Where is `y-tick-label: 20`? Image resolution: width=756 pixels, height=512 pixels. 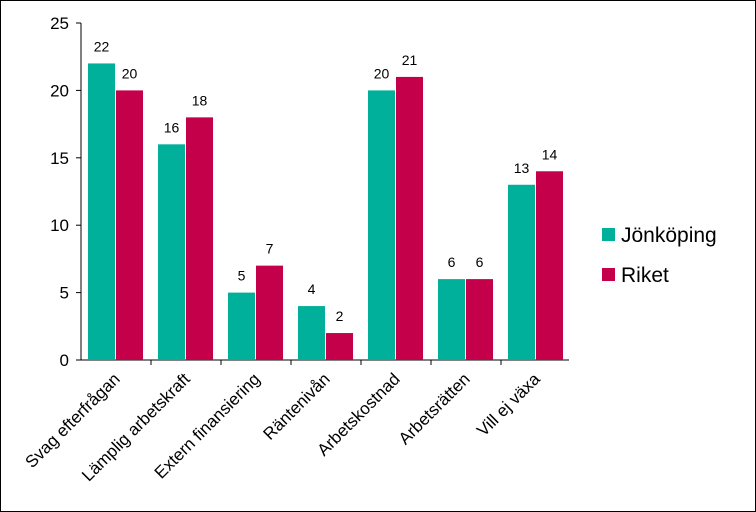
y-tick-label: 20 is located at coordinates (59, 90).